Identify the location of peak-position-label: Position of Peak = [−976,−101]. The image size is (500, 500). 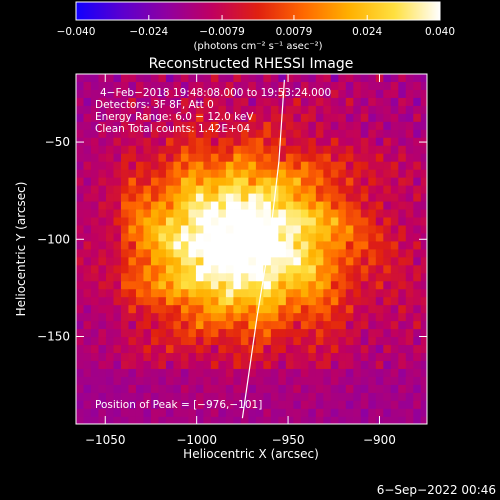
(178, 405).